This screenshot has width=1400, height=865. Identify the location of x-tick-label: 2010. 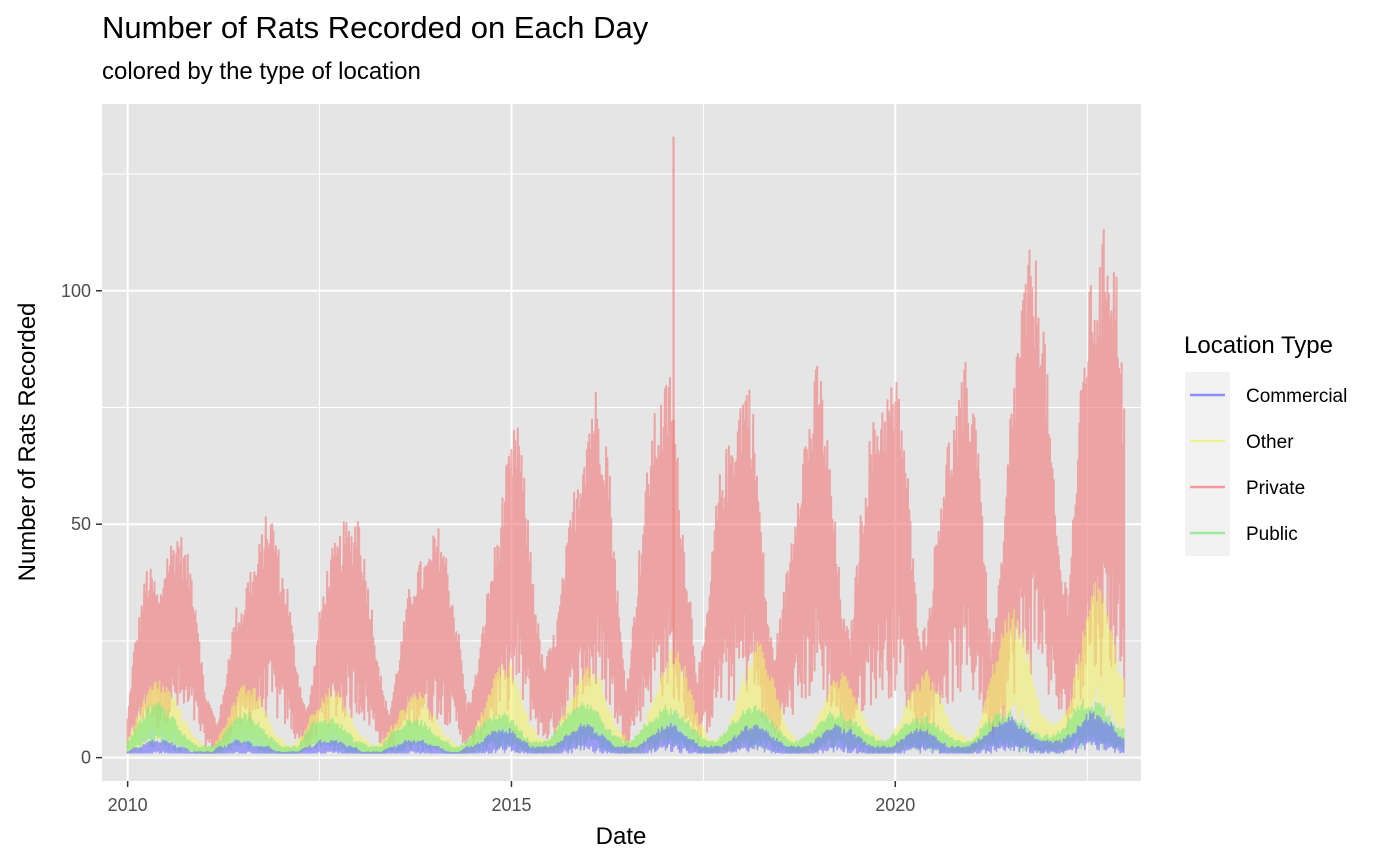
(128, 805).